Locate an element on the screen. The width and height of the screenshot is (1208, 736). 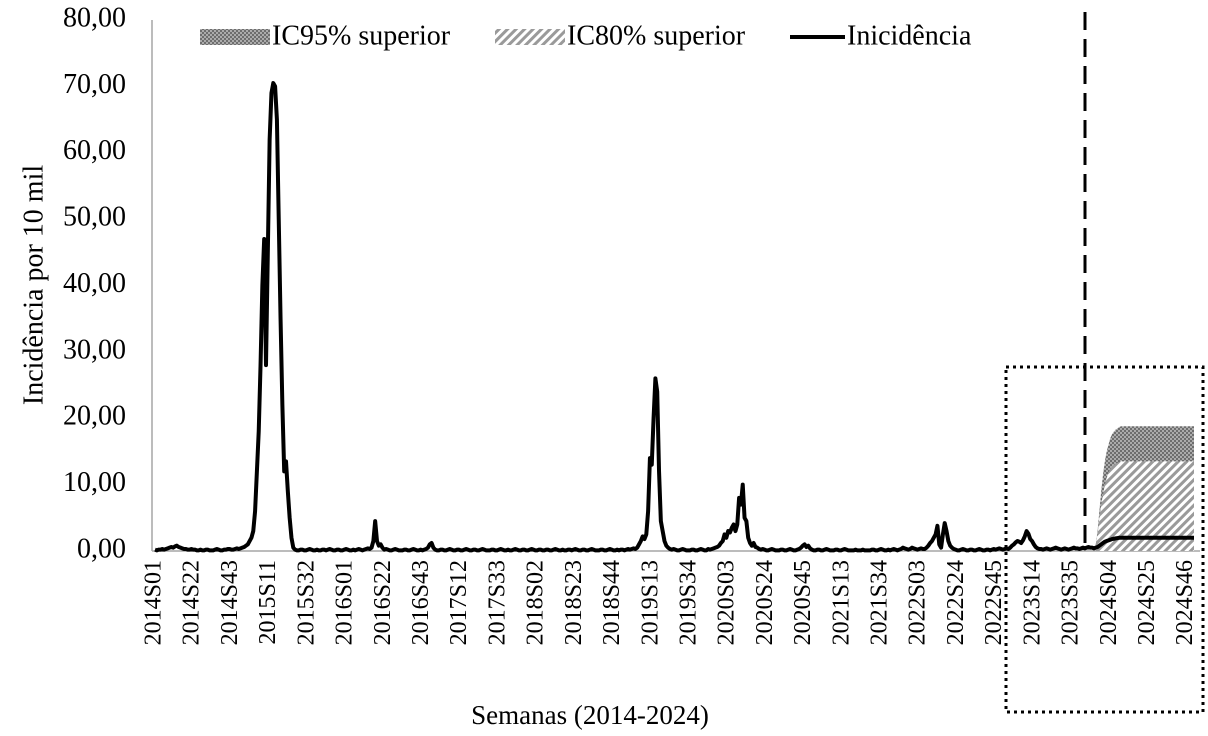
x-tick-label: 2023S14 is located at coordinates (1032, 602).